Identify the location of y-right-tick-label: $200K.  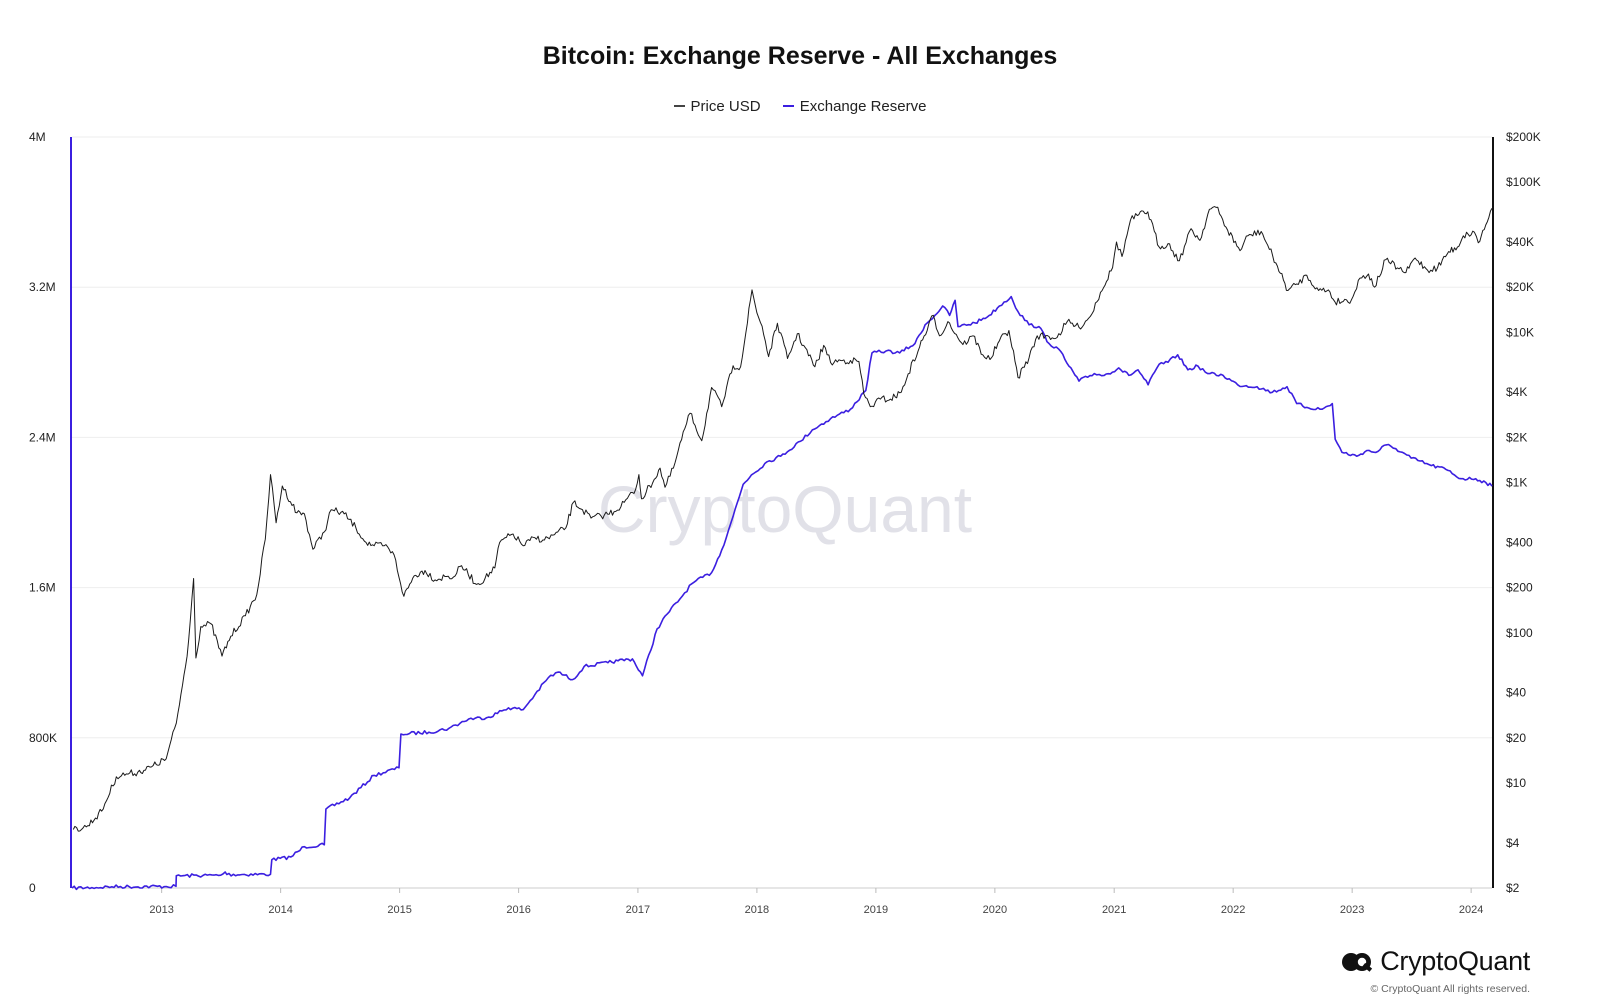
(1523, 137).